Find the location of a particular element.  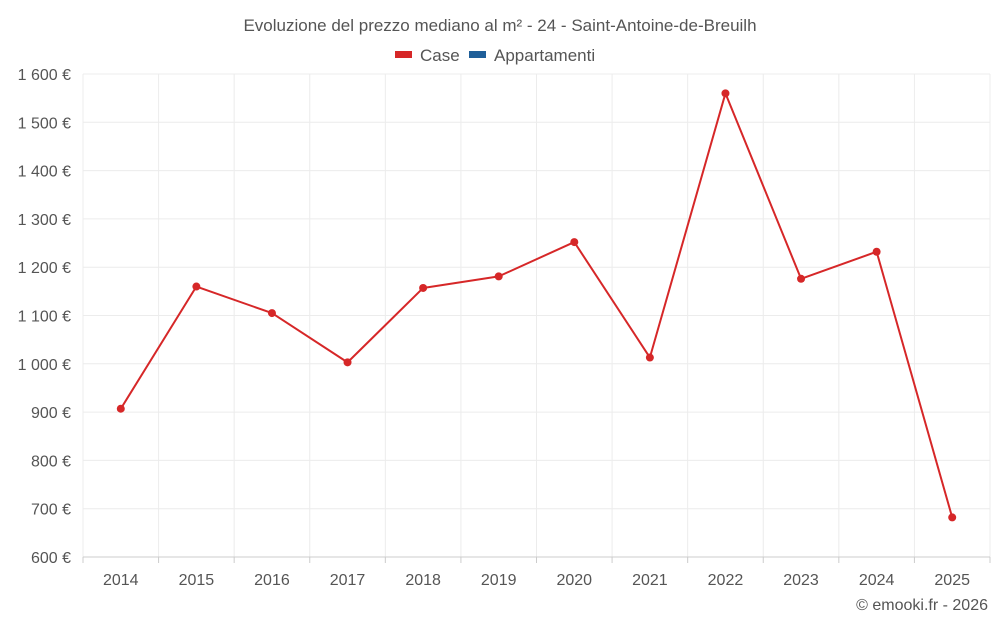

data-point-2016 is located at coordinates (271, 313).